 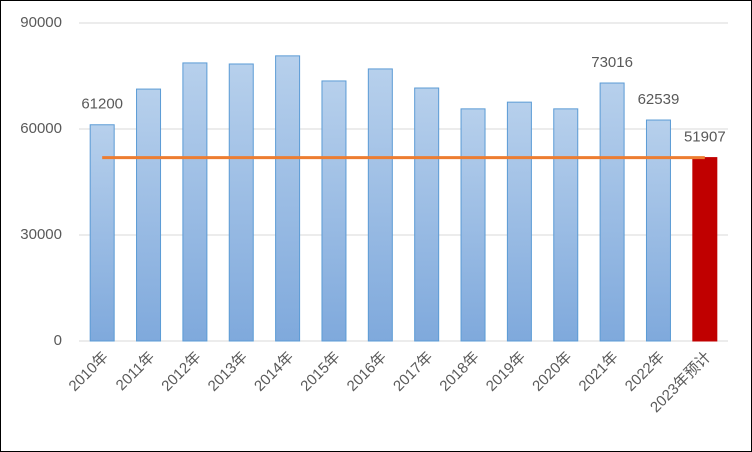 I want to click on y-tick-label: 30000, so click(x=41, y=234).